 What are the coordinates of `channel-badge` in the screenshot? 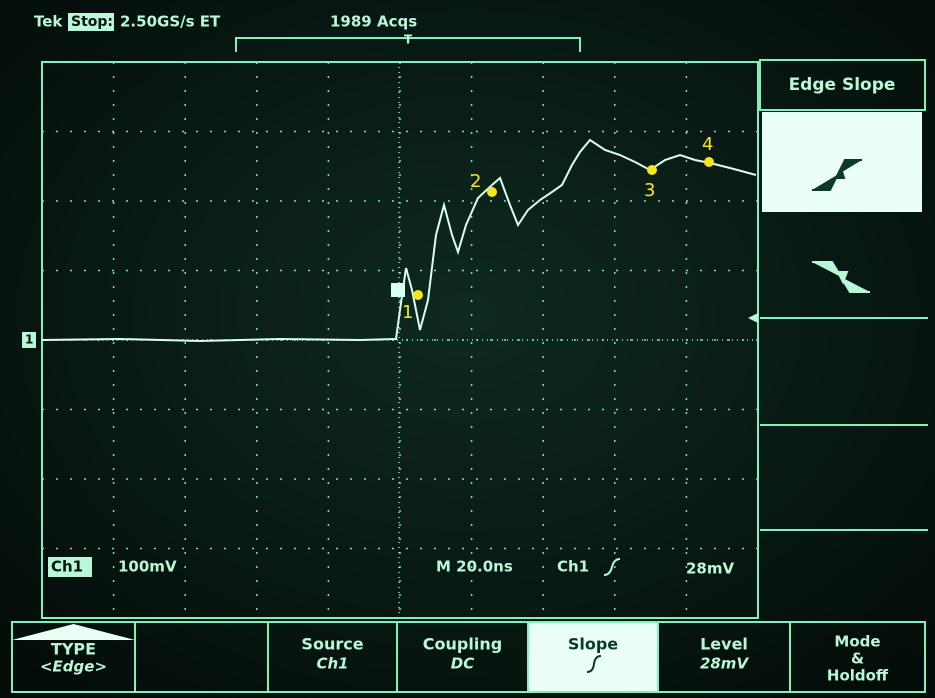 It's located at (70, 567).